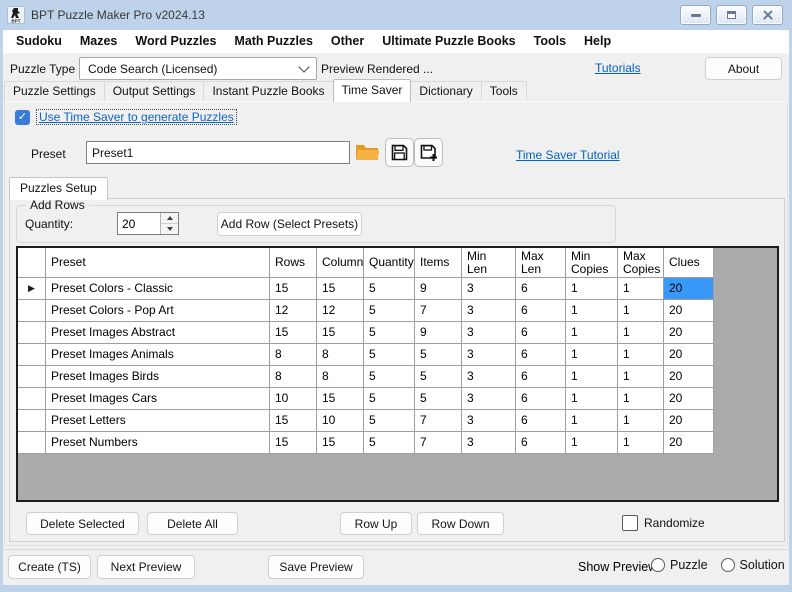  Describe the element at coordinates (541, 263) in the screenshot. I see `column-header-max-len: Max Len` at that location.